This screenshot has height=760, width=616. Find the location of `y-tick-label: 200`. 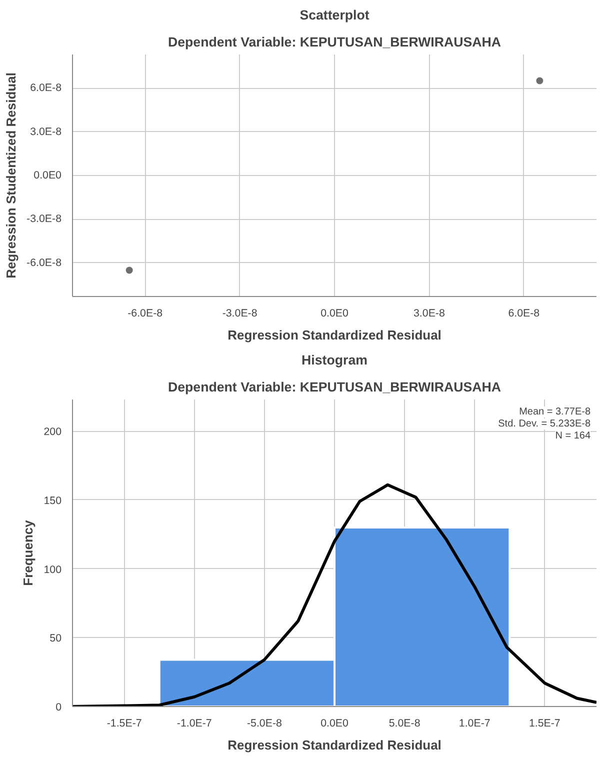

y-tick-label: 200 is located at coordinates (53, 432).